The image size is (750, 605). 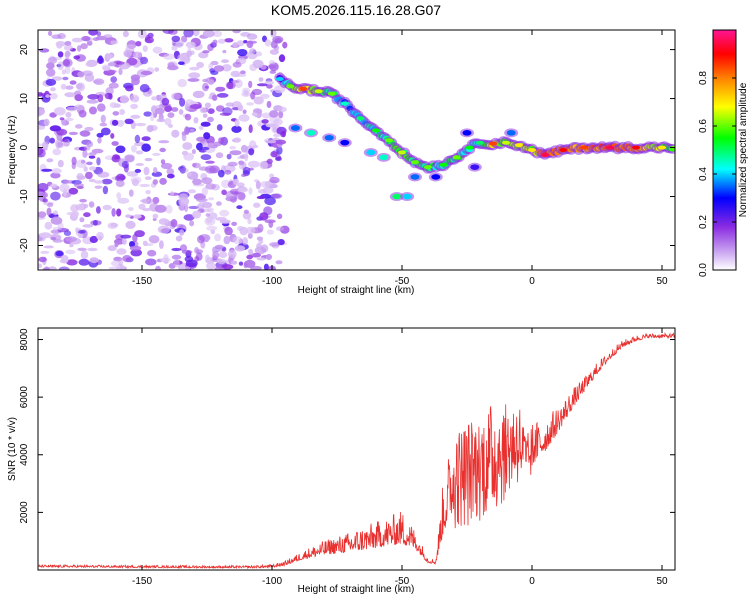 What do you see at coordinates (402, 581) in the screenshot?
I see `snr-x-tick-label: -50` at bounding box center [402, 581].